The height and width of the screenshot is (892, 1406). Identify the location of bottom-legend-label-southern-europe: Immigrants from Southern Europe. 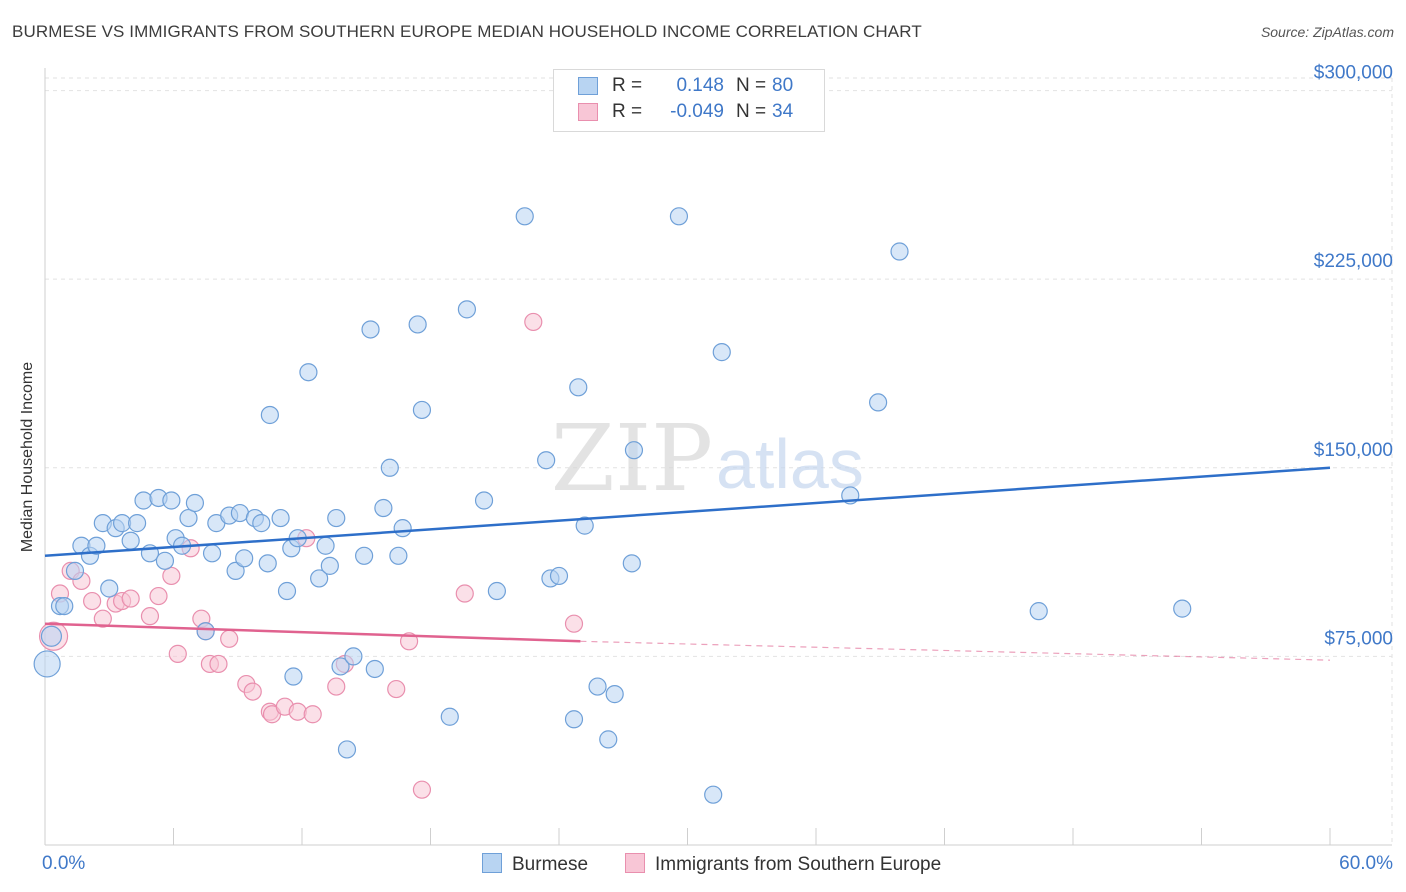
(798, 864).